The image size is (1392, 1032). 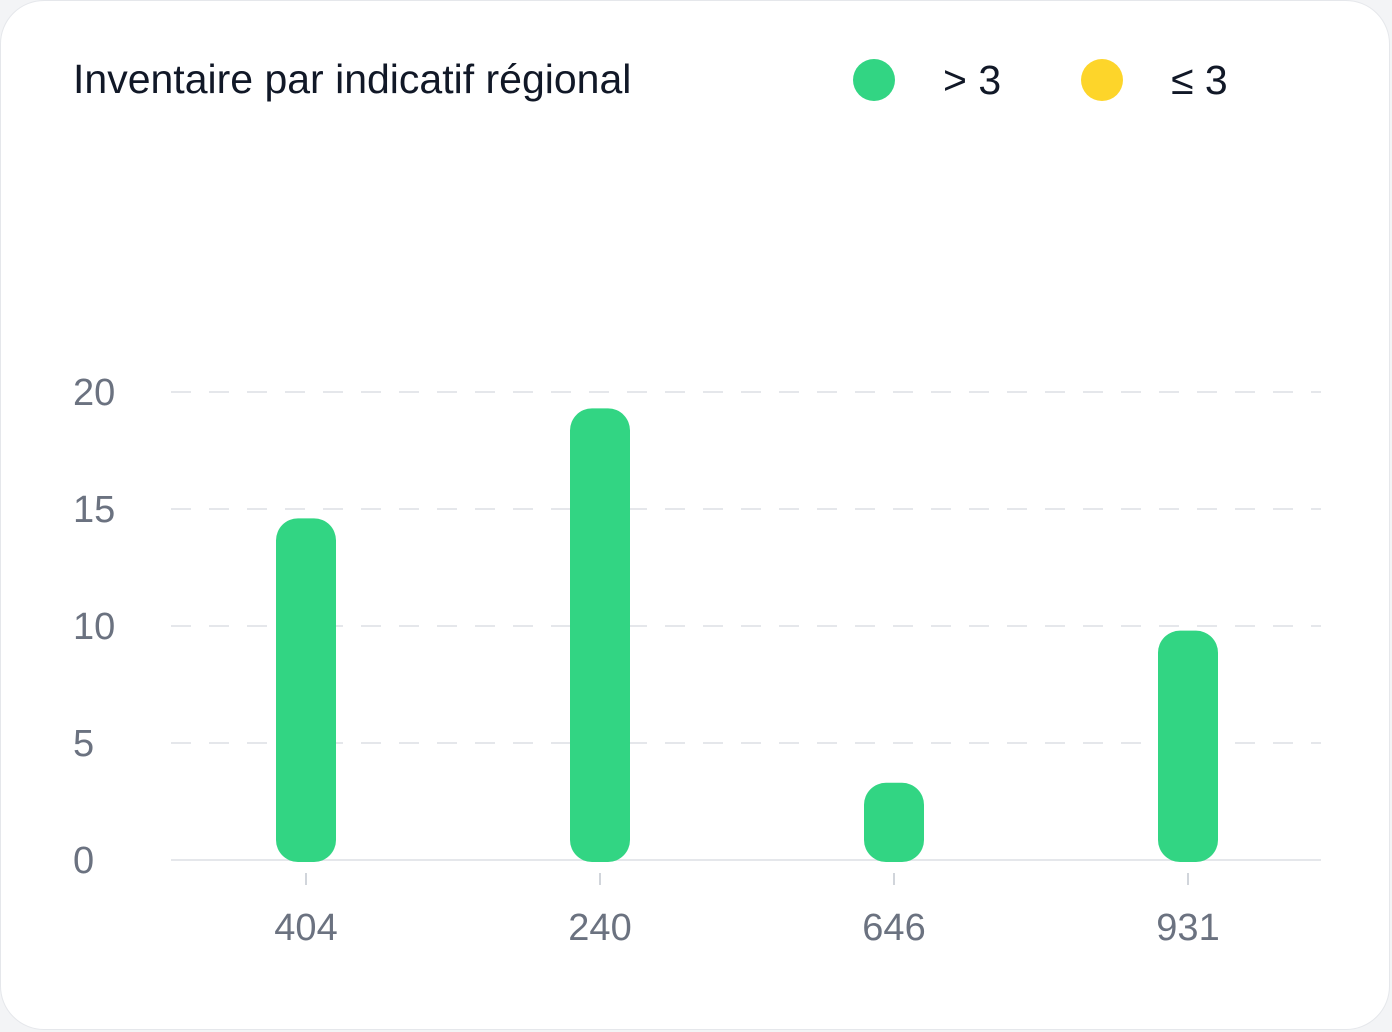 I want to click on legend-item-below: ≤ 3, so click(x=1154, y=79).